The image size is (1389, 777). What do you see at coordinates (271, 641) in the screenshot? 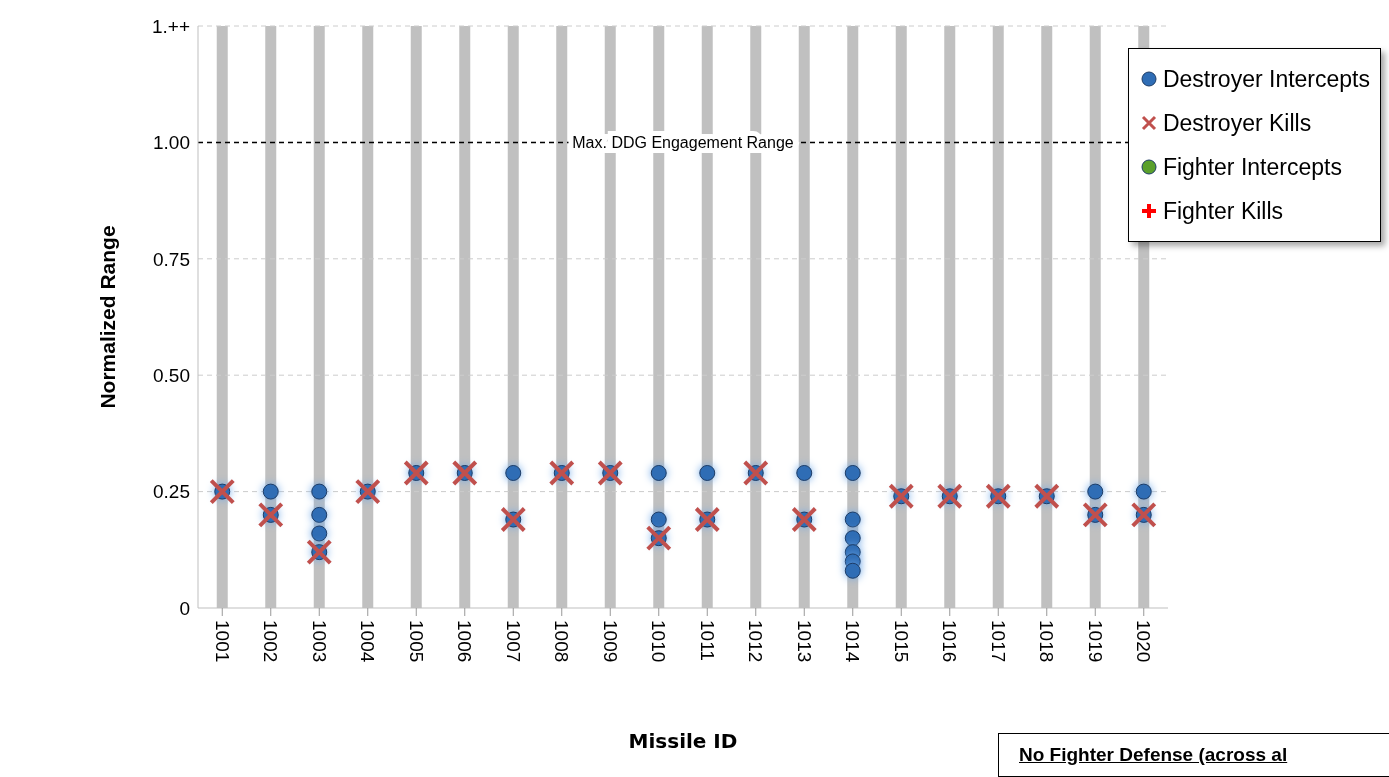
I see `x-tick-label: 1002` at bounding box center [271, 641].